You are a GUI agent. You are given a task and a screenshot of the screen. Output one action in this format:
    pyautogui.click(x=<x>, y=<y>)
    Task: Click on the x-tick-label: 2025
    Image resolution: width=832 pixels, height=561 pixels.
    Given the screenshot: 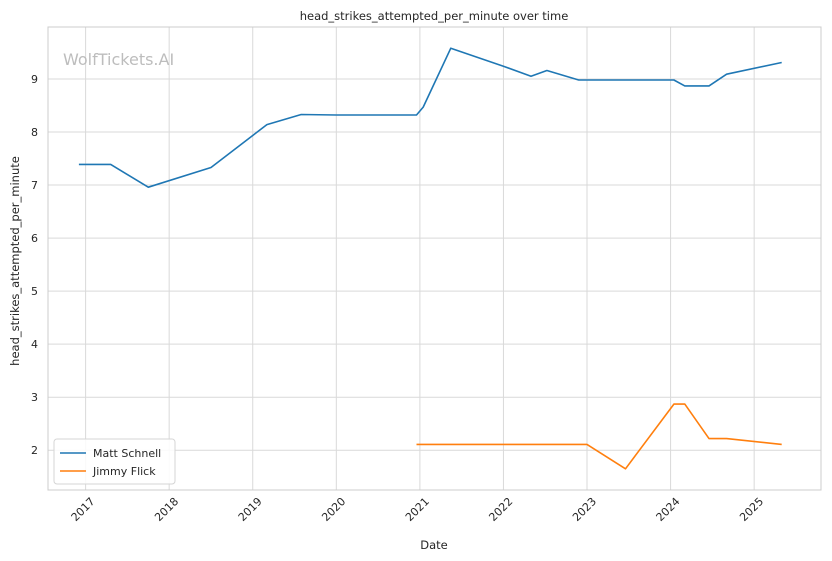 What is the action you would take?
    pyautogui.click(x=751, y=509)
    